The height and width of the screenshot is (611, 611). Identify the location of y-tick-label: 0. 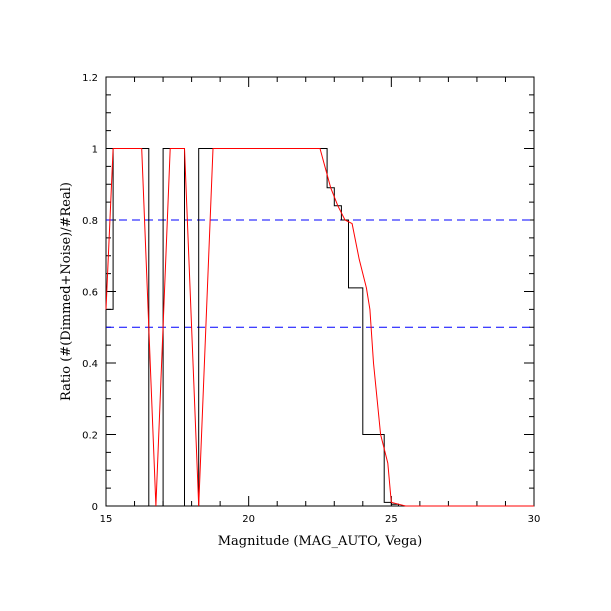
(95, 507).